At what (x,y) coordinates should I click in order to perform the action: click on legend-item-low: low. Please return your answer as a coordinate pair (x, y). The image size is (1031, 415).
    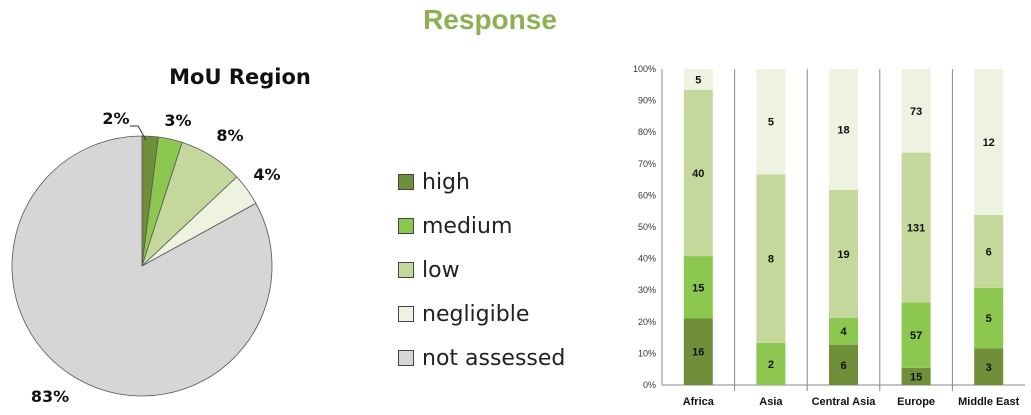
    Looking at the image, I should click on (481, 270).